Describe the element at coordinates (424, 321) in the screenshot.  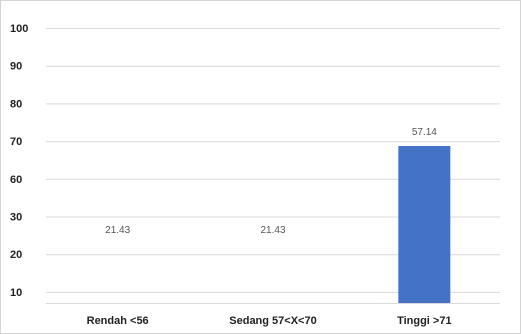
I see `x-category-label: Tinggi >71` at that location.